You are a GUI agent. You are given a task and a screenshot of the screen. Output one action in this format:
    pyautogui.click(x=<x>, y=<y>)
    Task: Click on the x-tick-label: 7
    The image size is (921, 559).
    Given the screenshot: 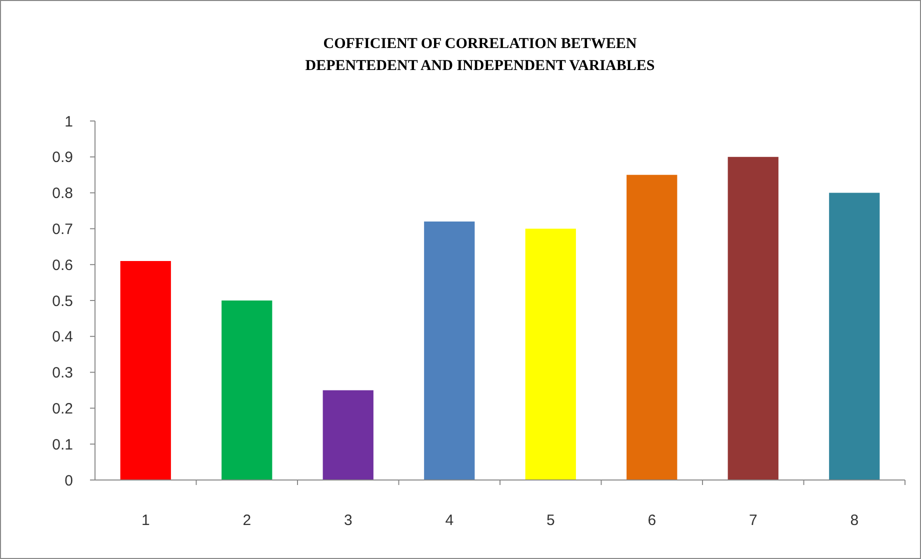 What is the action you would take?
    pyautogui.click(x=753, y=520)
    